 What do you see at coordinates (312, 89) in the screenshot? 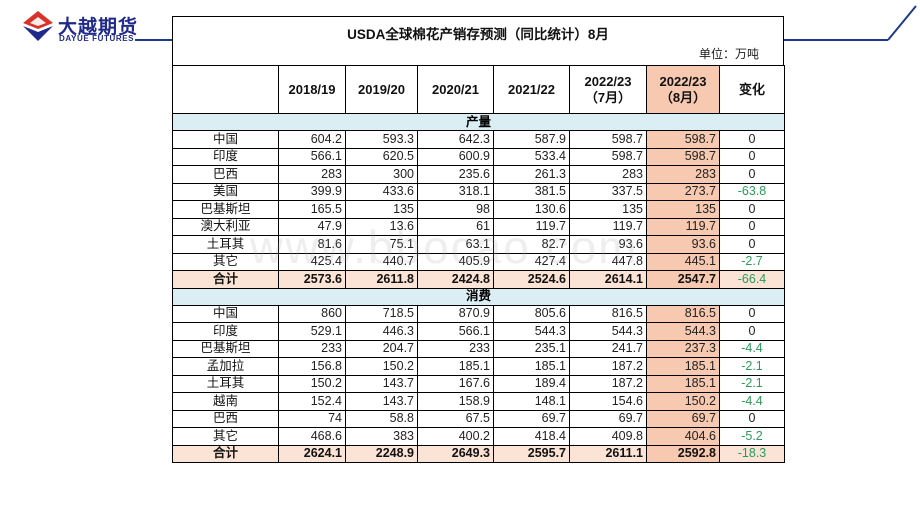
I see `column-header: 2018/19` at bounding box center [312, 89].